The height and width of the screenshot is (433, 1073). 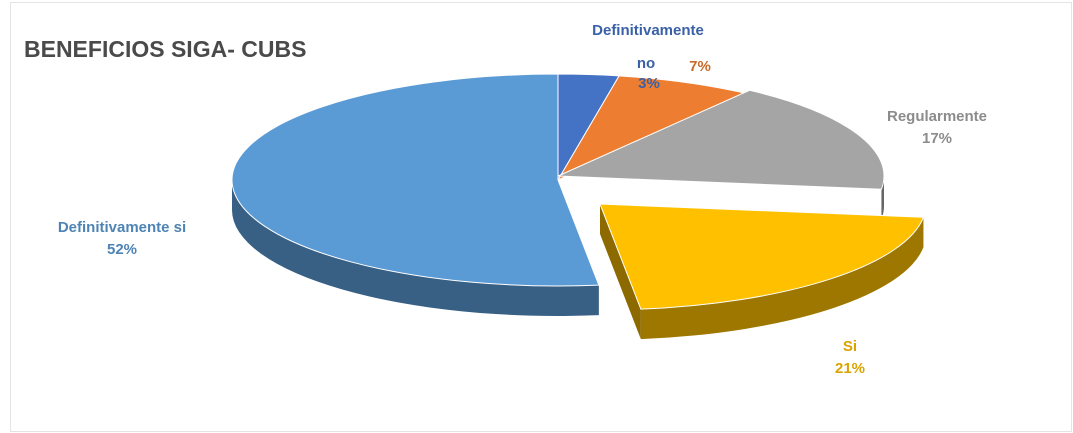 I want to click on slice-side-si, so click(x=782, y=278).